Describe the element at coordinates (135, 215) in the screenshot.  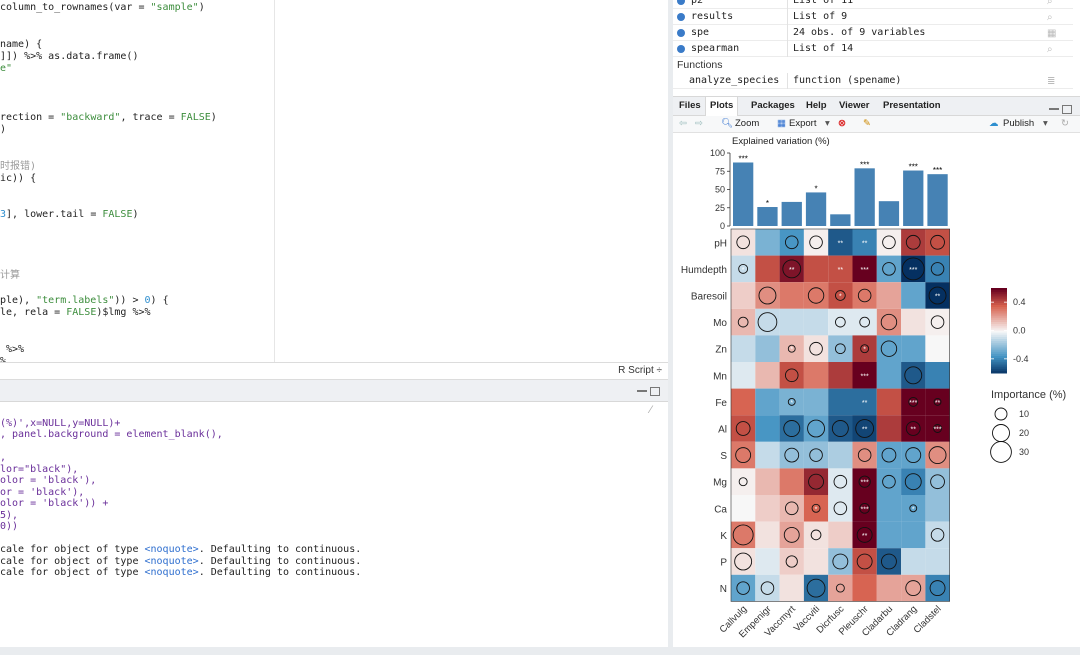
I see `code-token: )` at that location.